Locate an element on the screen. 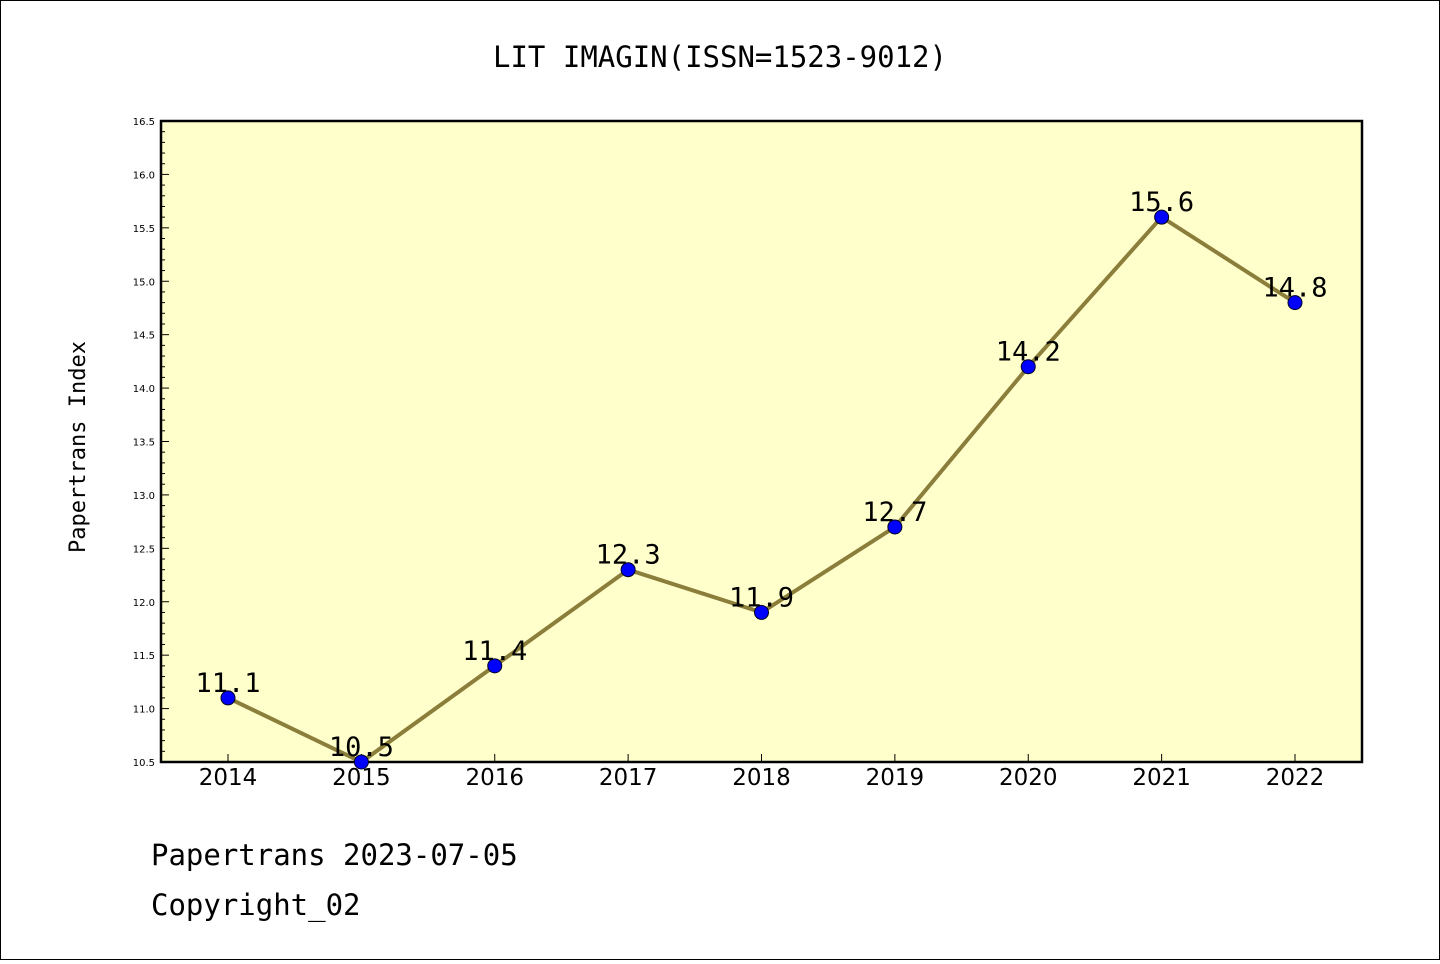 This screenshot has width=1440, height=964. y-tick-label: 14.0 is located at coordinates (144, 389).